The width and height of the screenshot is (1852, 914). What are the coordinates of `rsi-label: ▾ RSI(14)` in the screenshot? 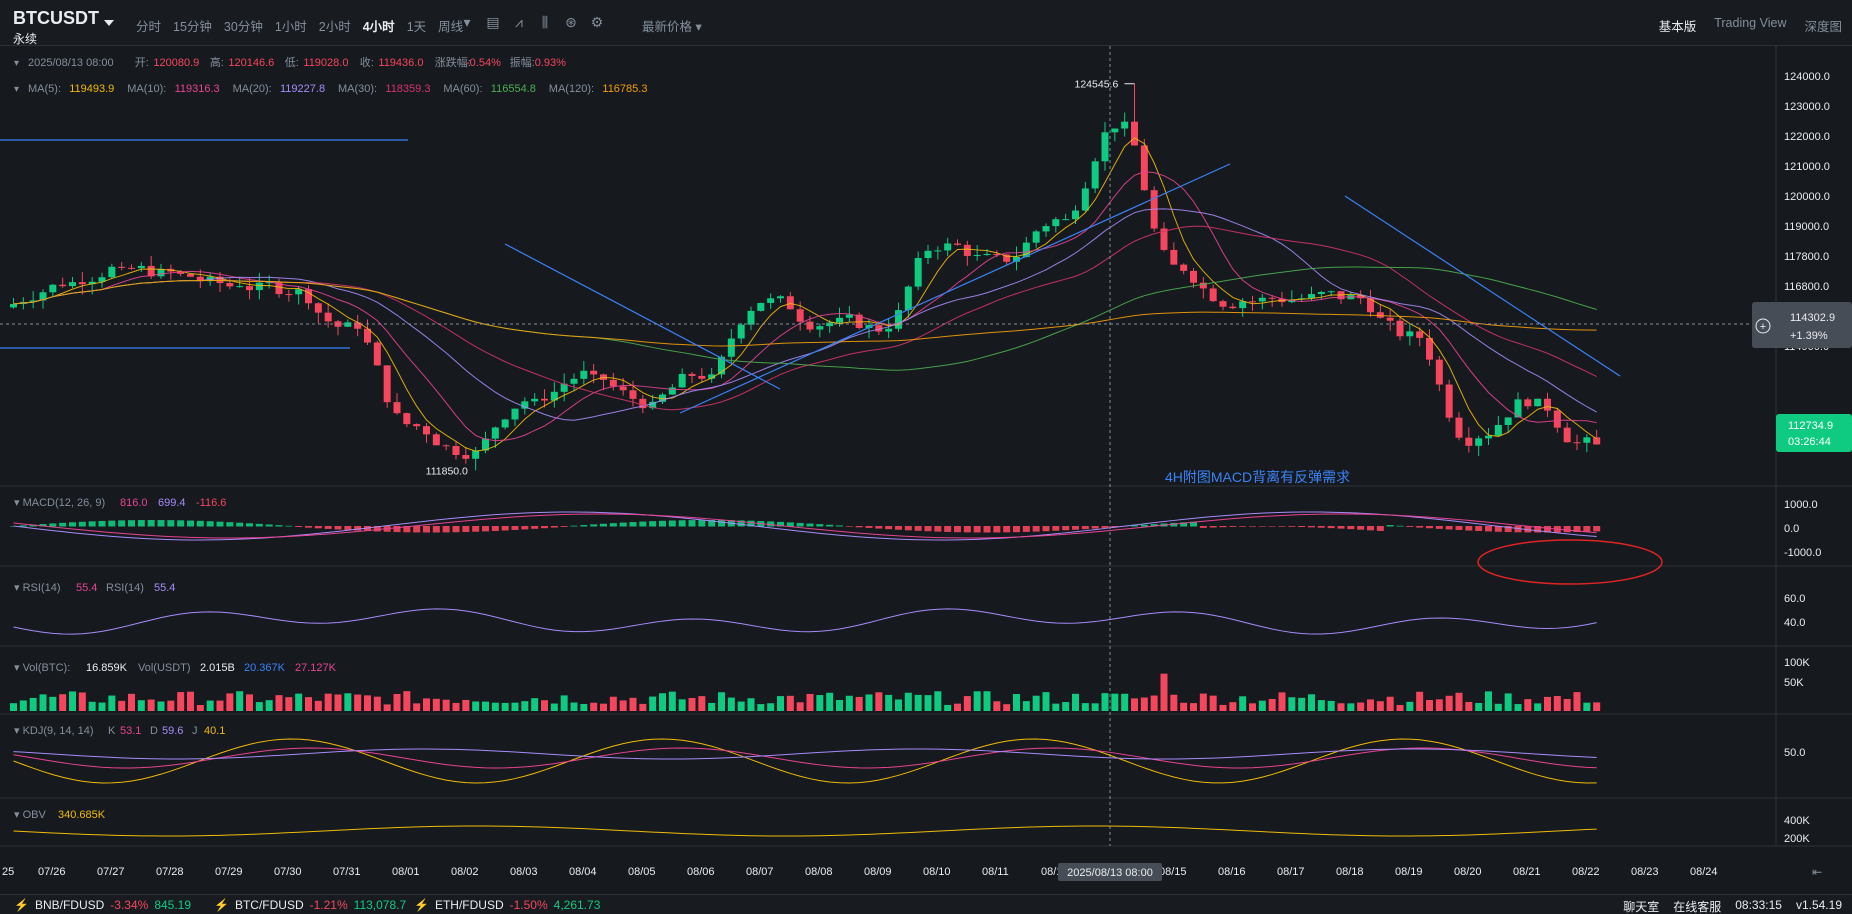 It's located at (37, 588).